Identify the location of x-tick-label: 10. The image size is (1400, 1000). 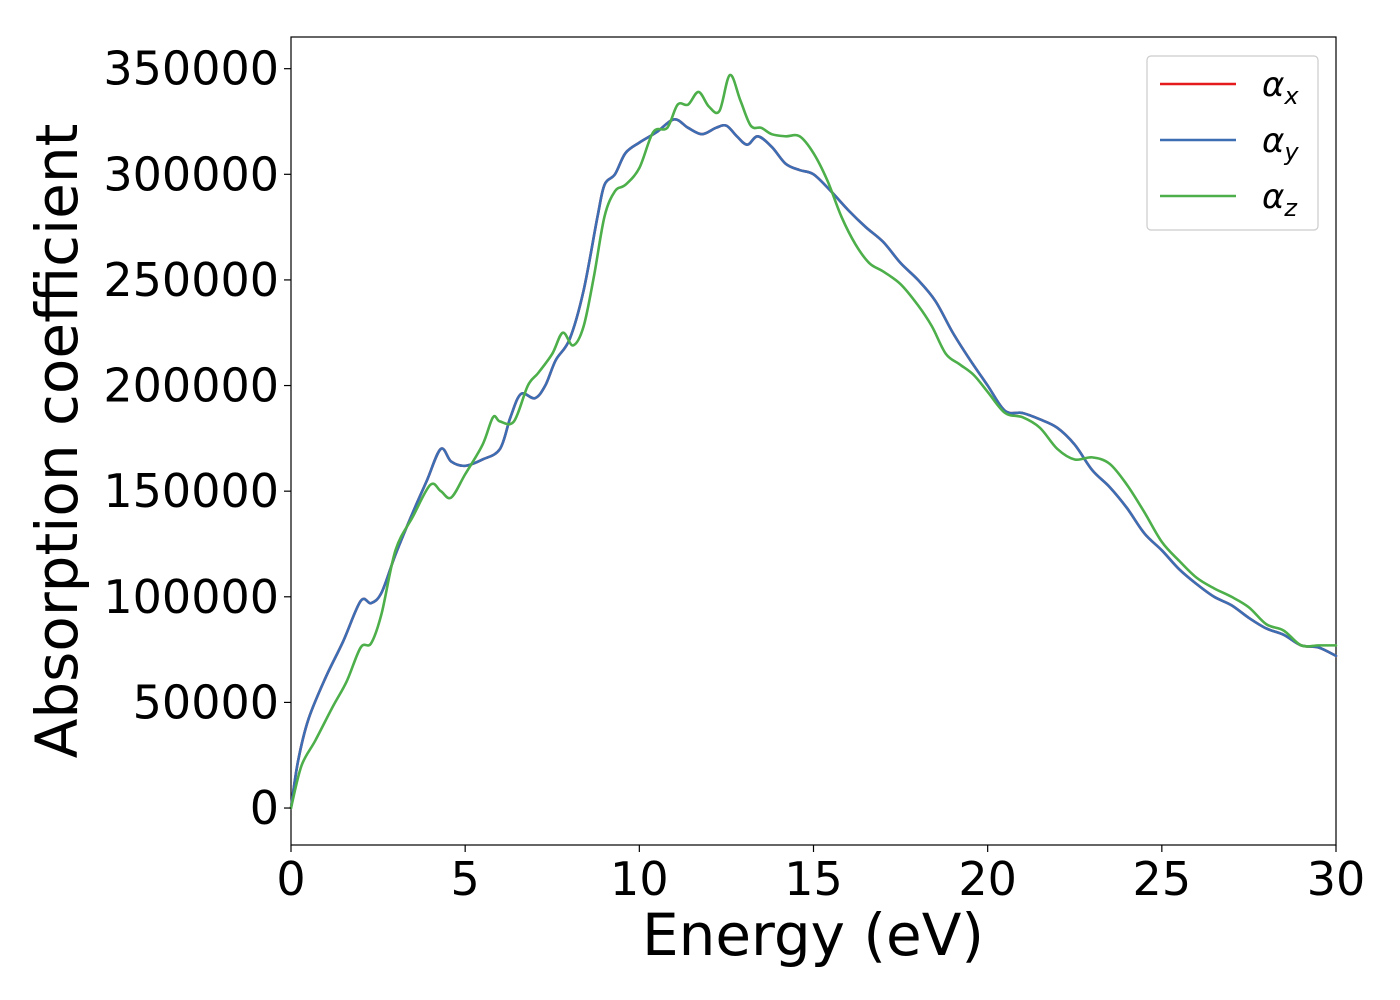
(639, 879).